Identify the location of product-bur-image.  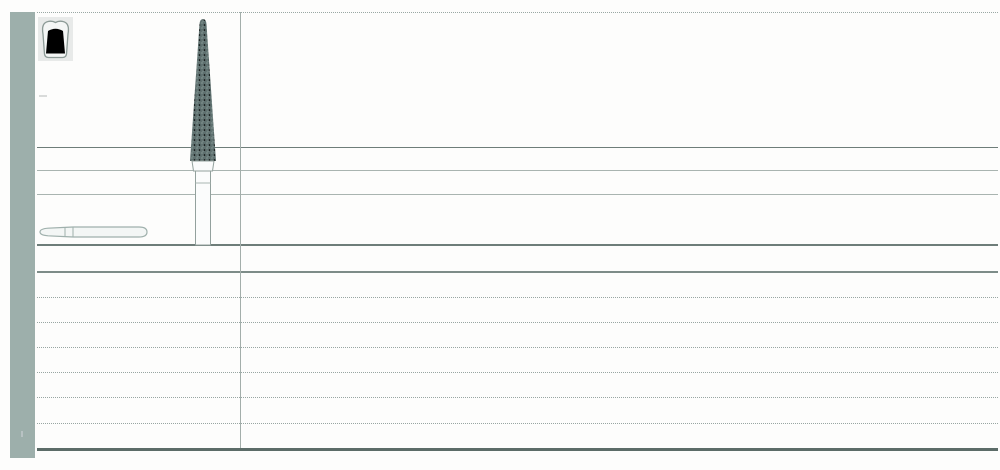
(203, 135).